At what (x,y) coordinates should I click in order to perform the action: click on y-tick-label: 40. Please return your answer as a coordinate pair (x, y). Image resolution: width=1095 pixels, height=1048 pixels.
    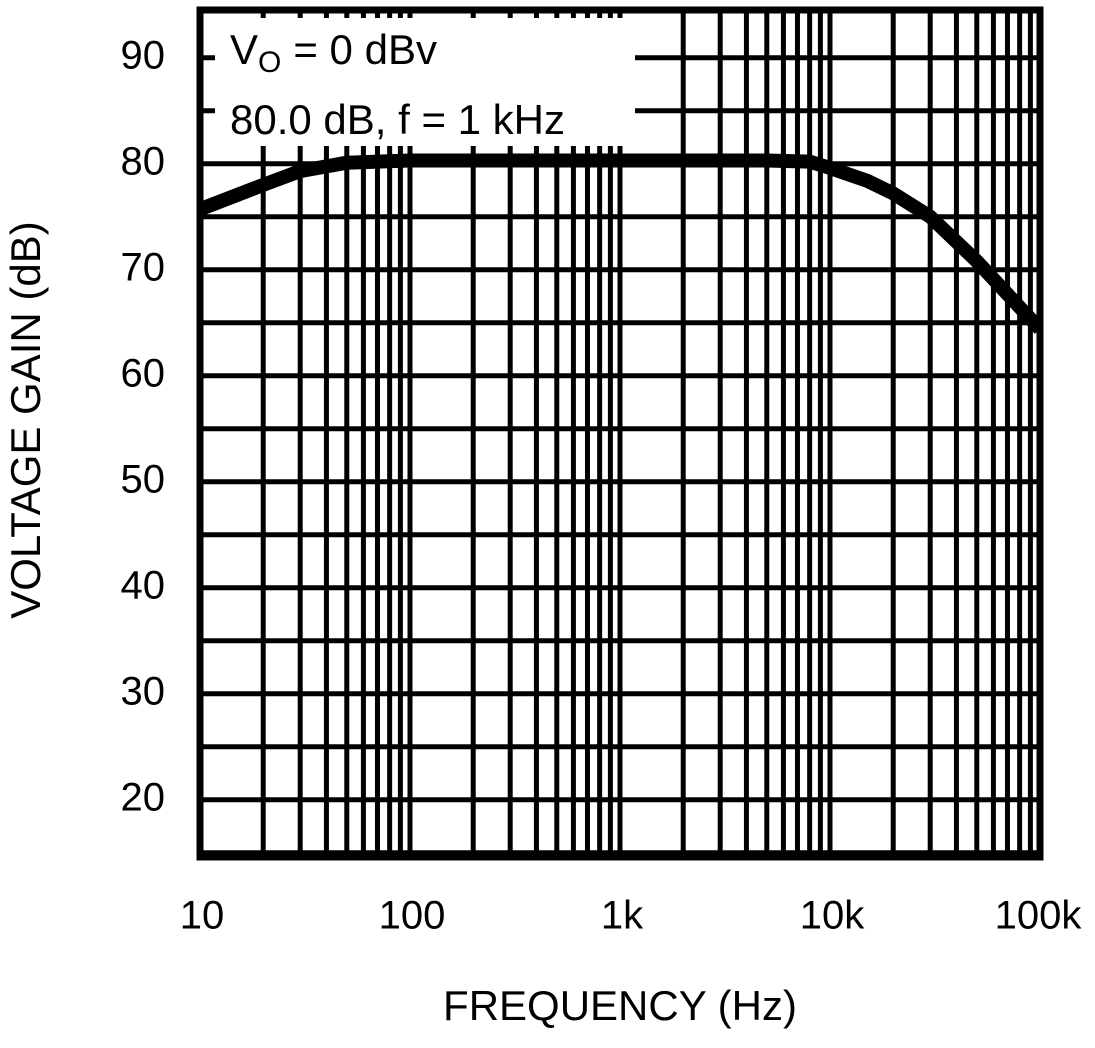
    Looking at the image, I should click on (143, 585).